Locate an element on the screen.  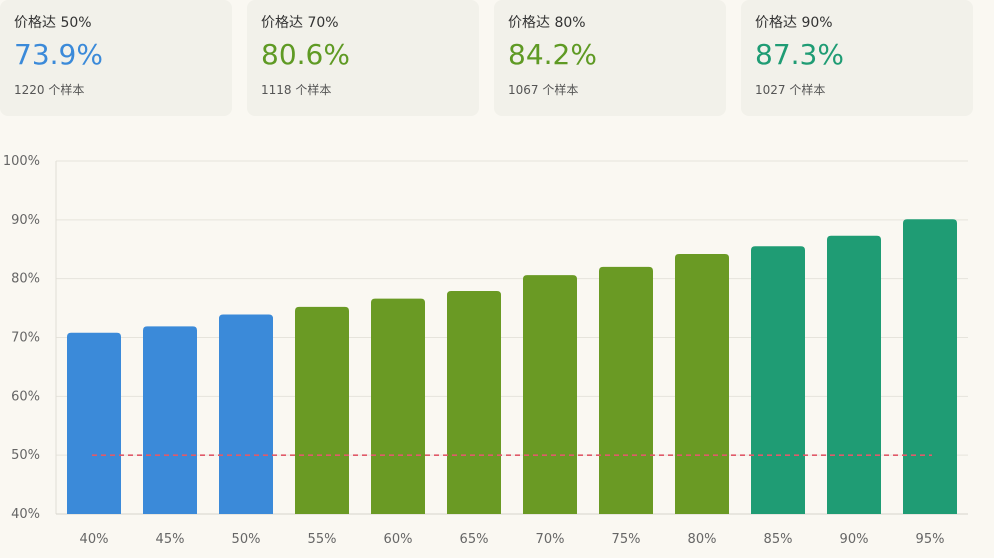
bar-80pct is located at coordinates (702, 383).